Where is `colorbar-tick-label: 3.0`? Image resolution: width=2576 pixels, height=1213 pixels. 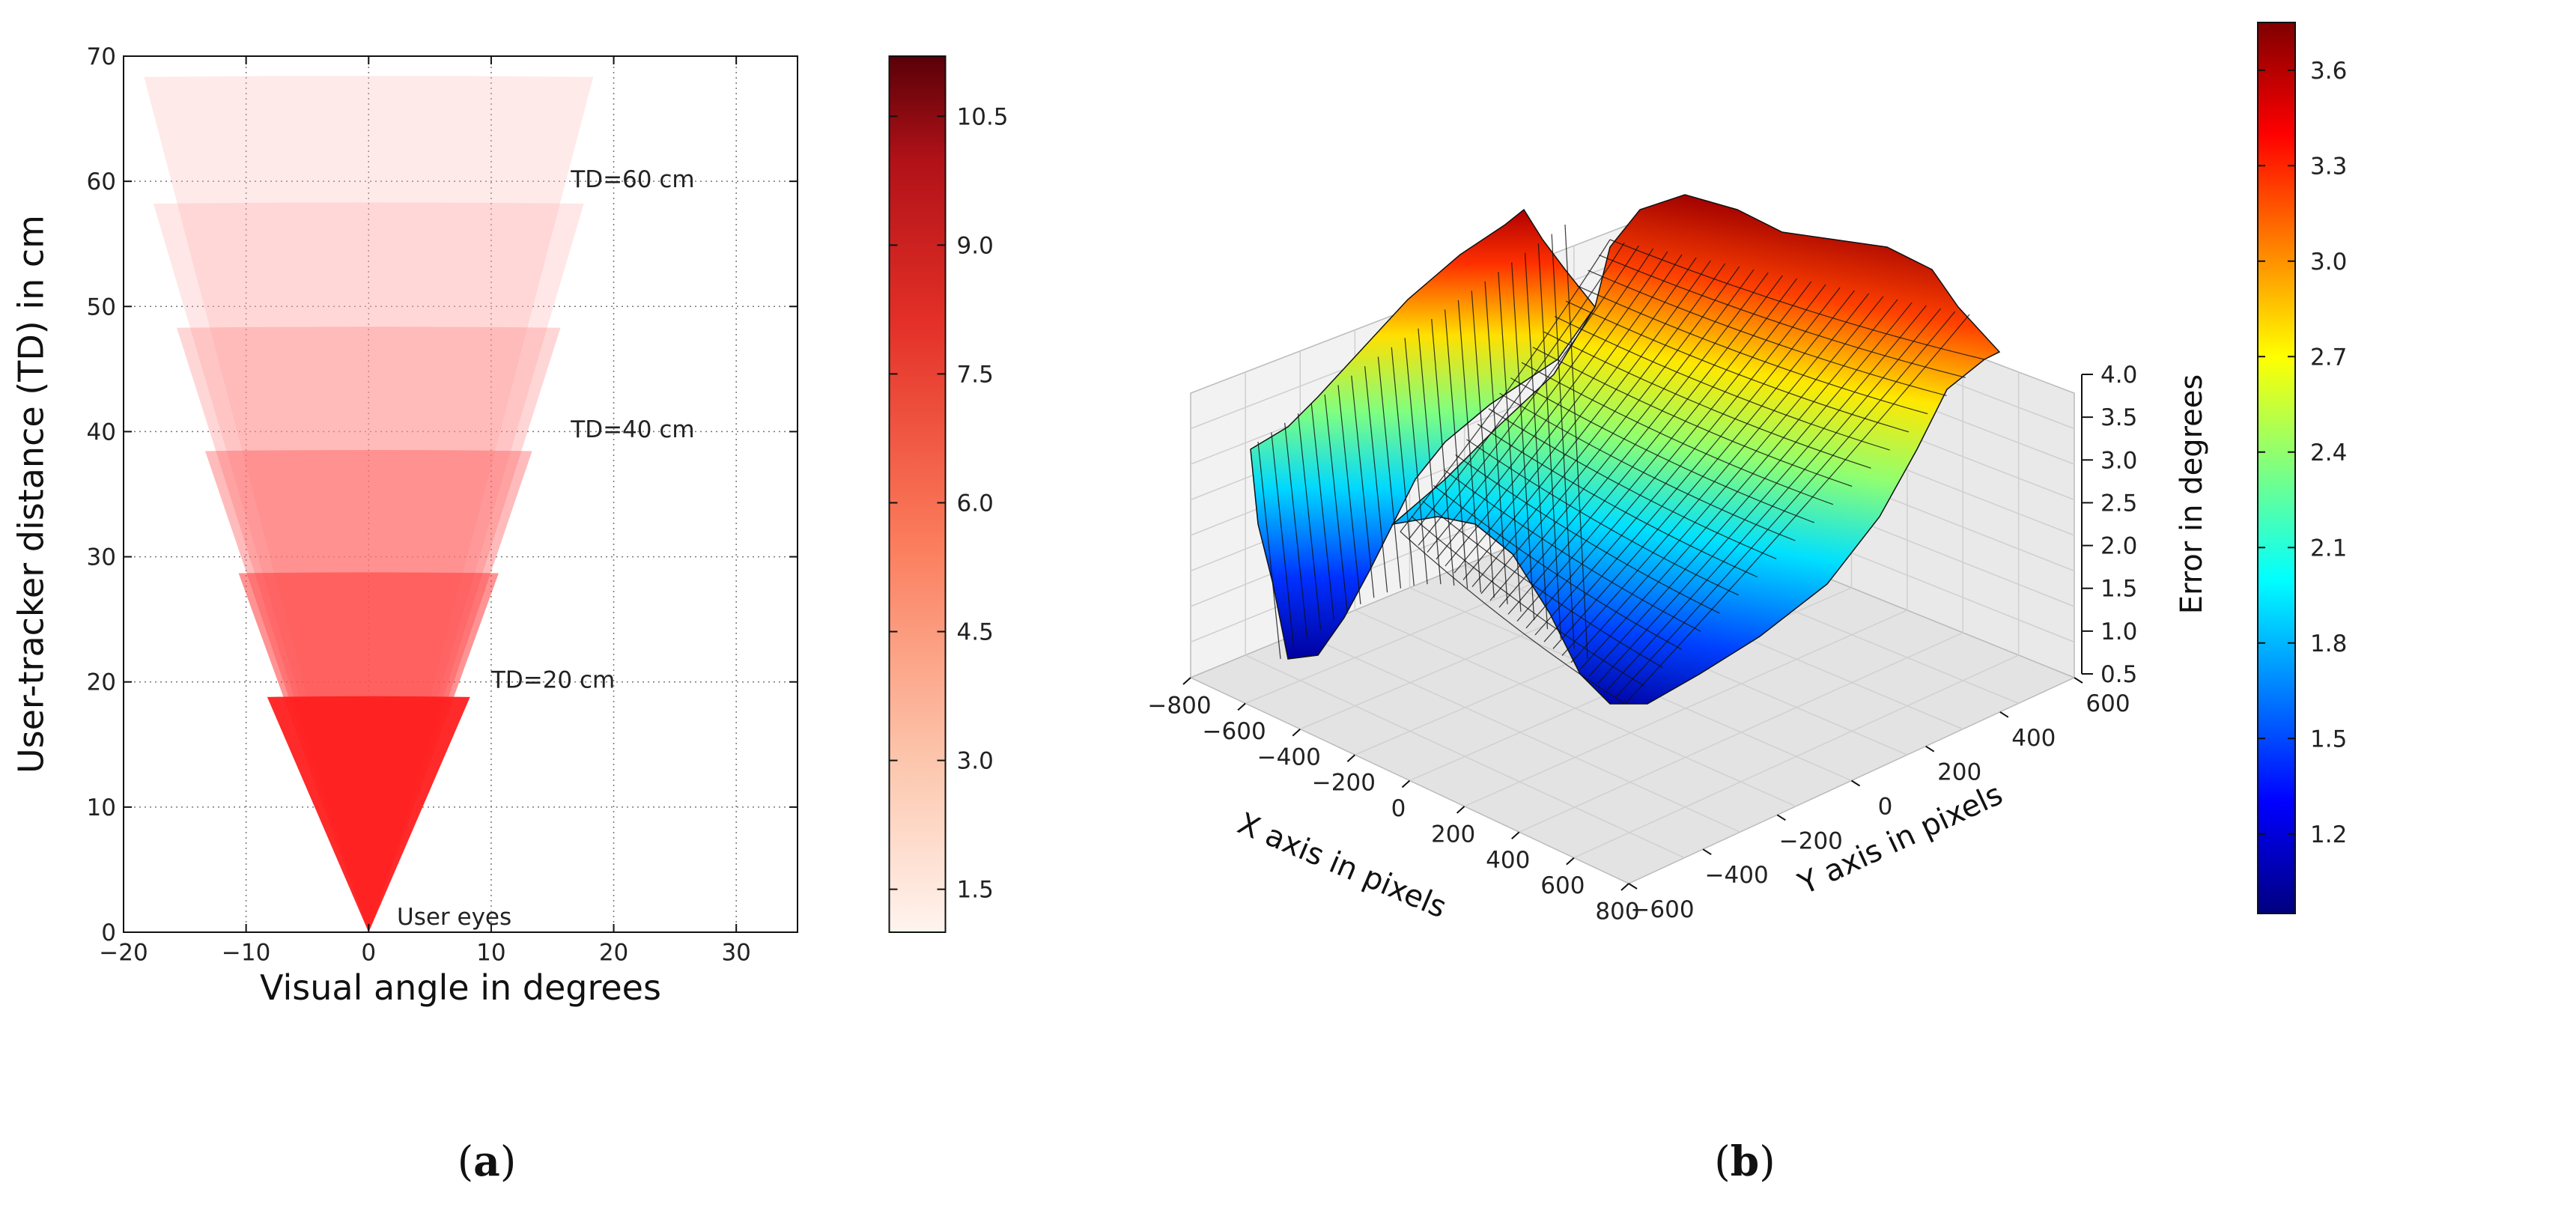 colorbar-tick-label: 3.0 is located at coordinates (2328, 262).